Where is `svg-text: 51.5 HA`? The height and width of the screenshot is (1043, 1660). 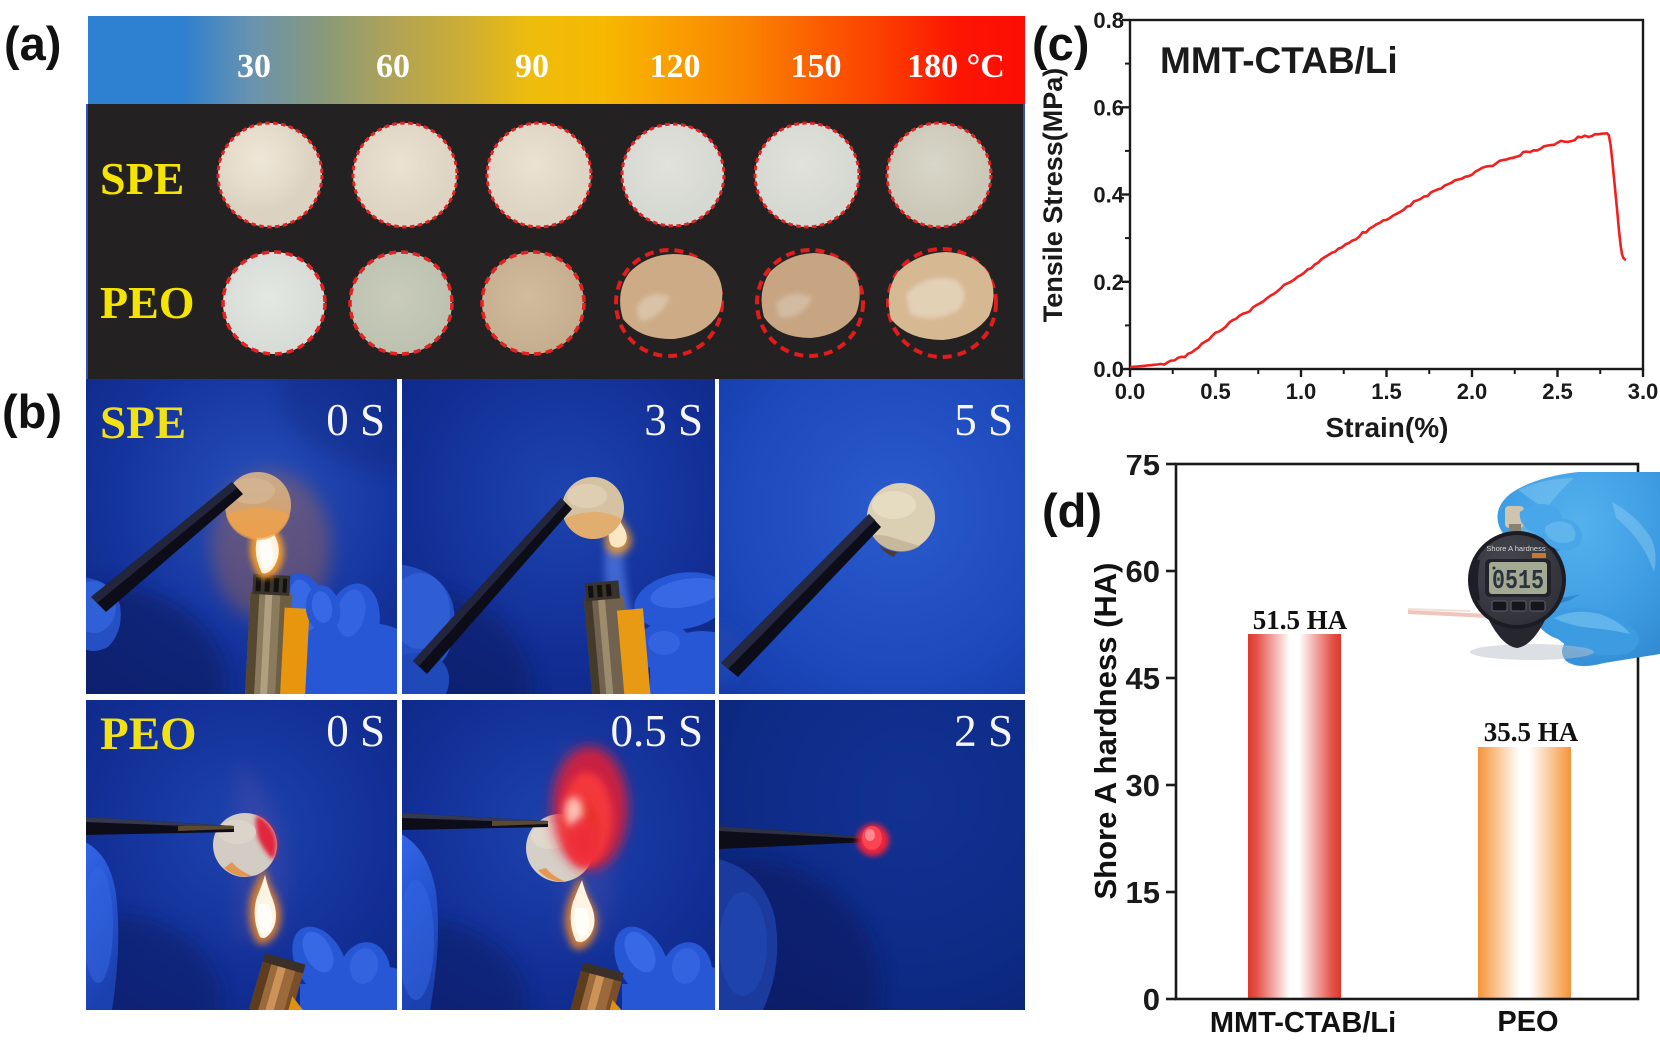 svg-text: 51.5 HA is located at coordinates (1300, 620).